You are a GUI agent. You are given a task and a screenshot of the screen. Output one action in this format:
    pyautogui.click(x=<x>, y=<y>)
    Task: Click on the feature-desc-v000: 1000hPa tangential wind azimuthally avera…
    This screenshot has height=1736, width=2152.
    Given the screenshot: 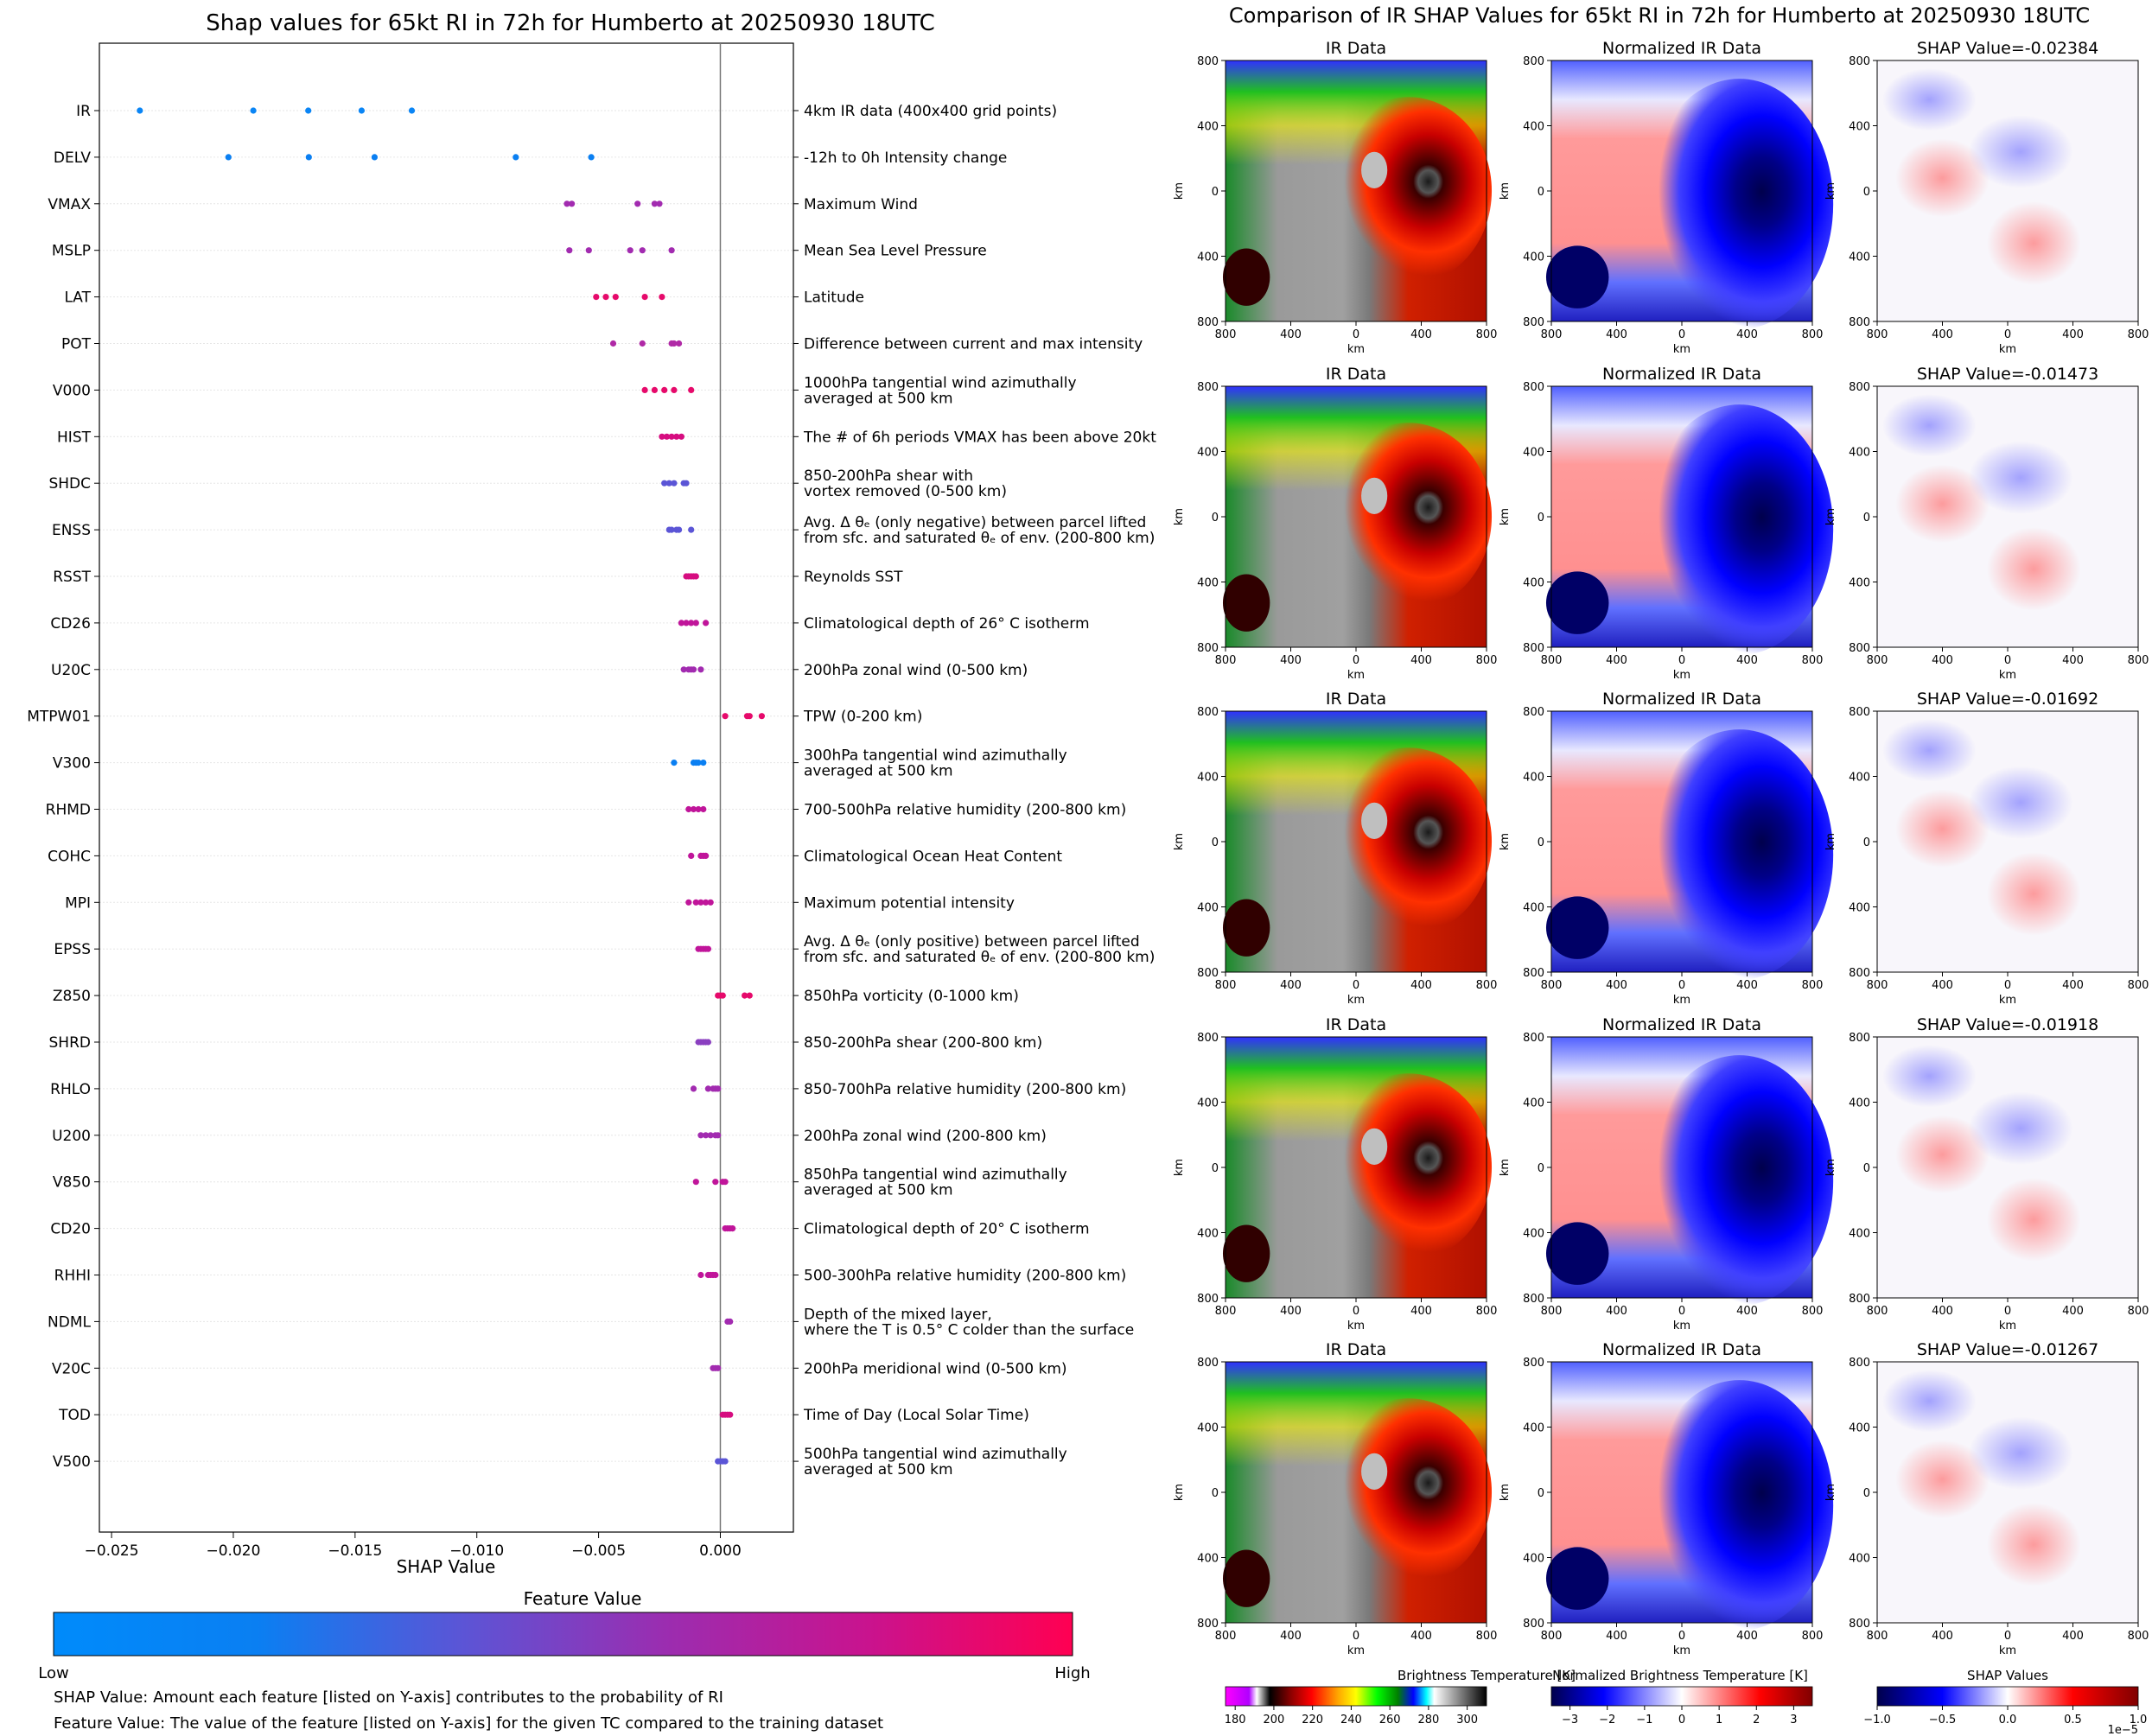 What is the action you would take?
    pyautogui.click(x=940, y=390)
    